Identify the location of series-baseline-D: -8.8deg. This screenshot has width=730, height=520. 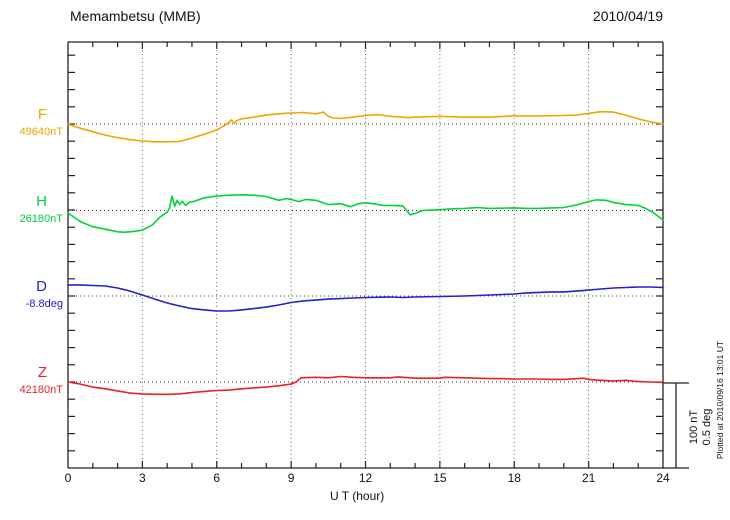
(44, 304).